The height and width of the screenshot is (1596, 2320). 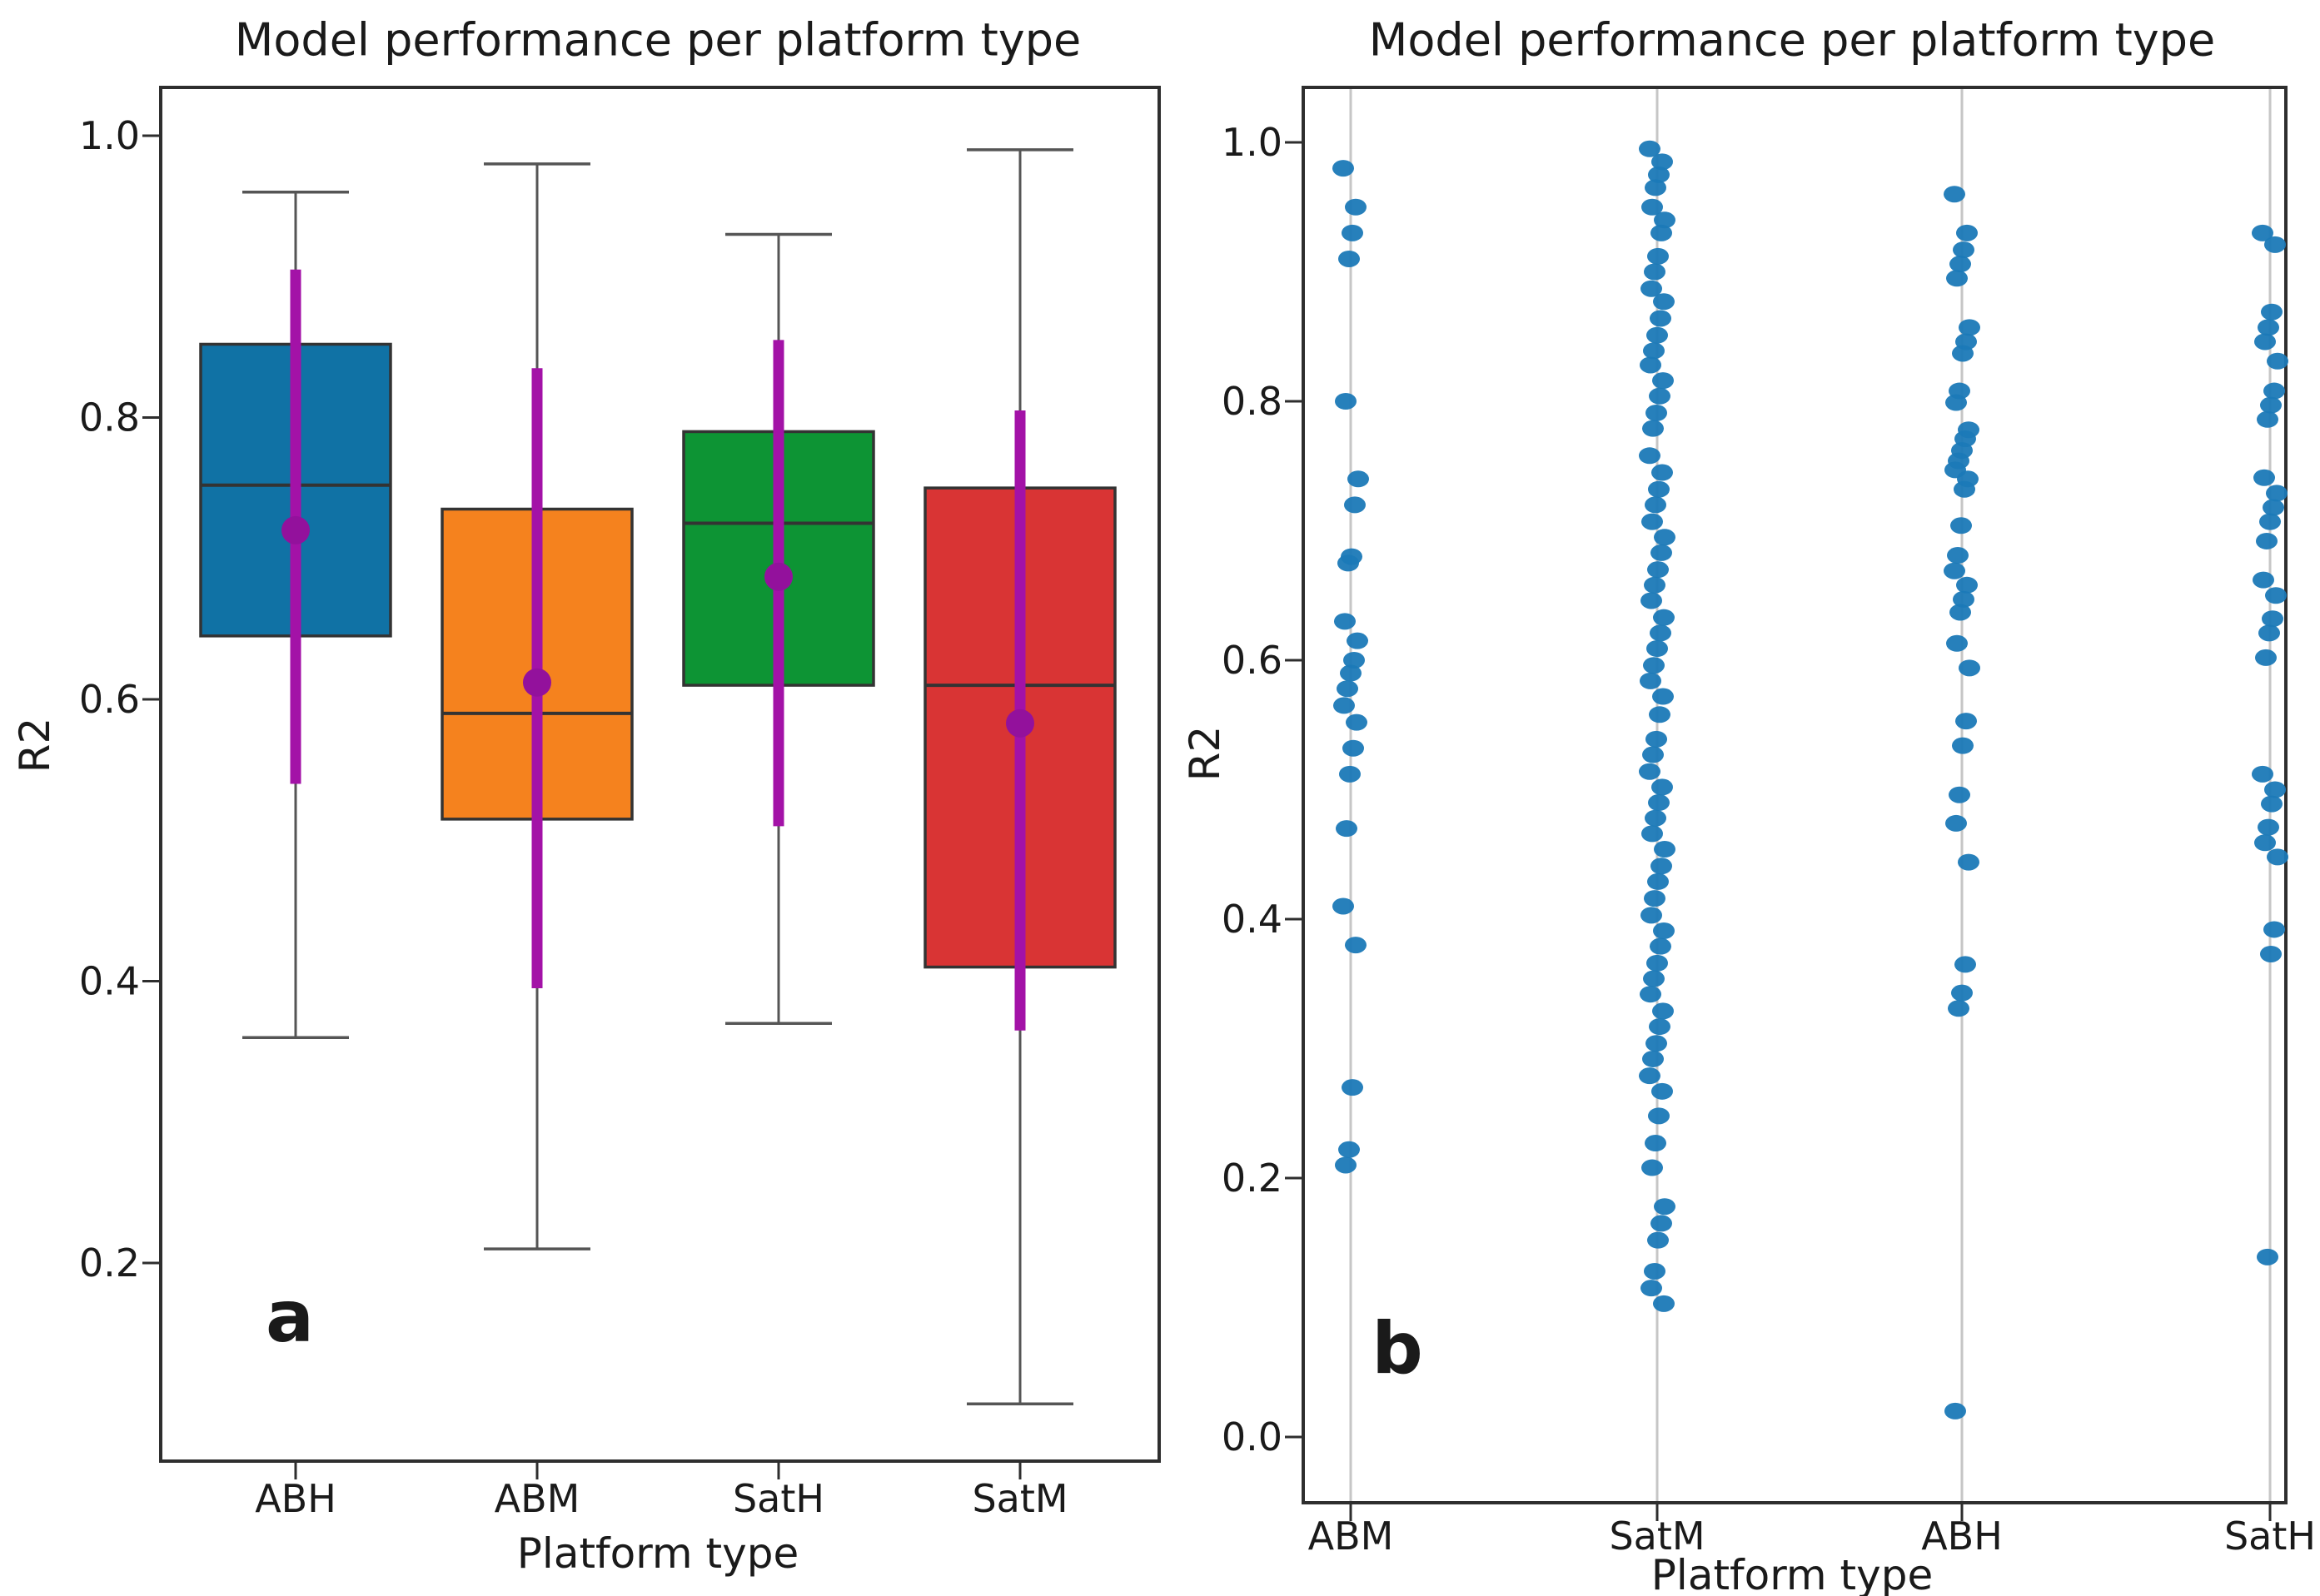 I want to click on y-tick-label: 1.0, so click(x=109, y=135).